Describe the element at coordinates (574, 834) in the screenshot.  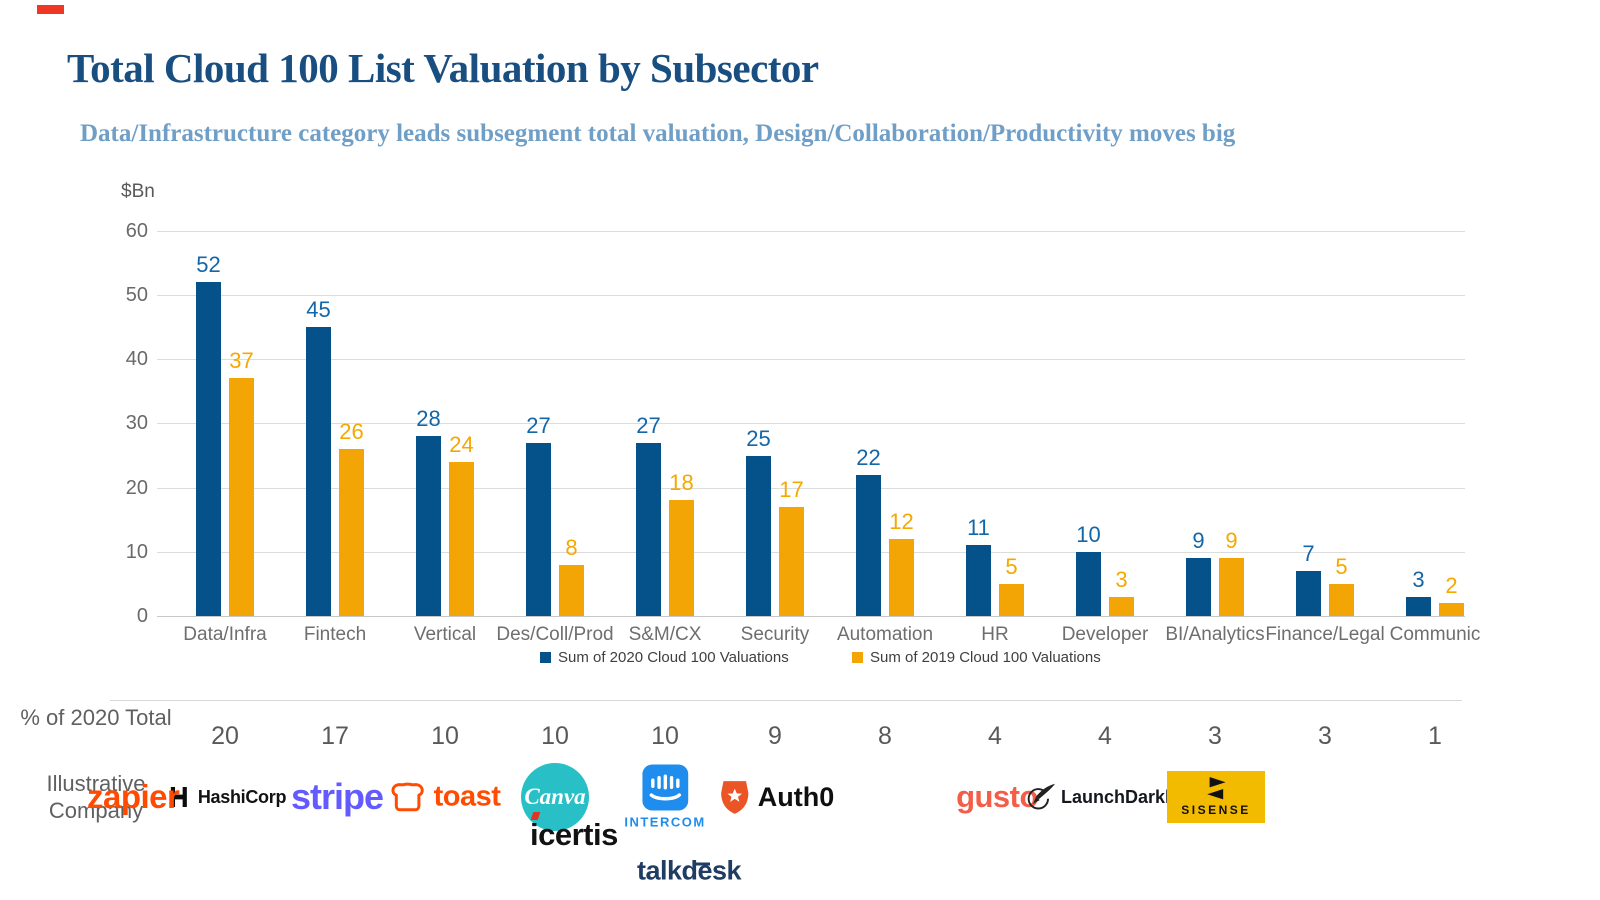
I see `icertis-wordmark: icertis` at that location.